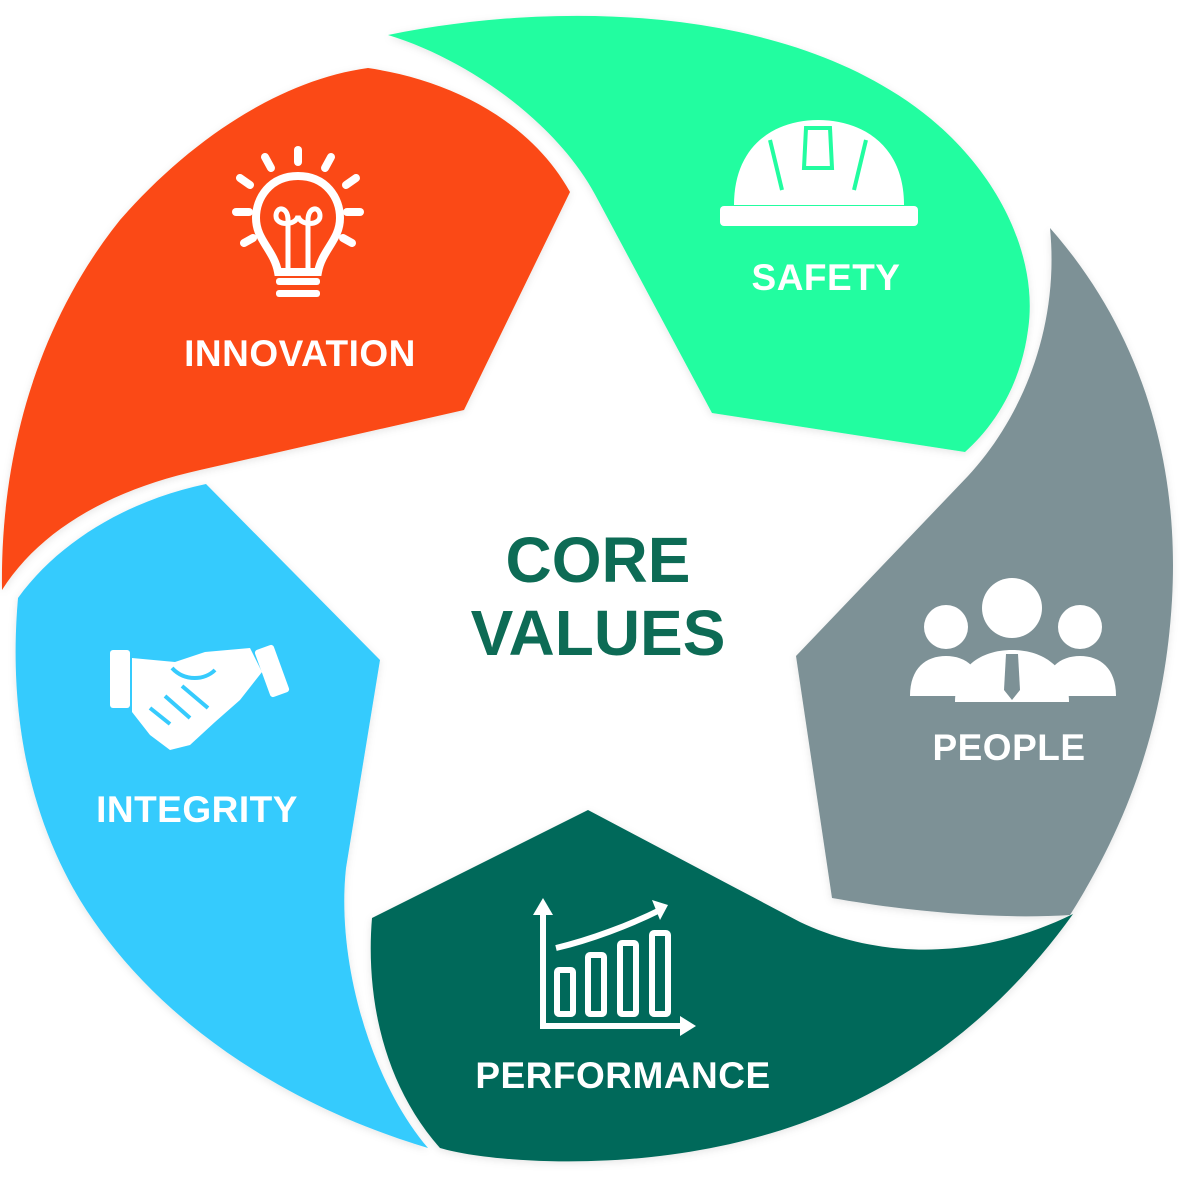 The image size is (1180, 1179). I want to click on growth-chart-icon, so click(614, 967).